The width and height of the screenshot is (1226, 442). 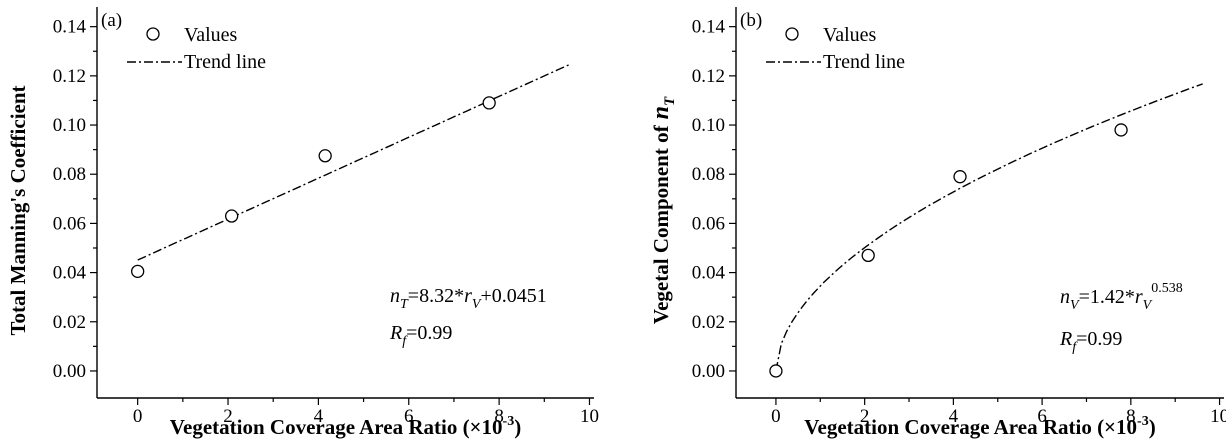 I want to click on y-axis-title: Vegetal Component of nT, so click(x=663, y=210).